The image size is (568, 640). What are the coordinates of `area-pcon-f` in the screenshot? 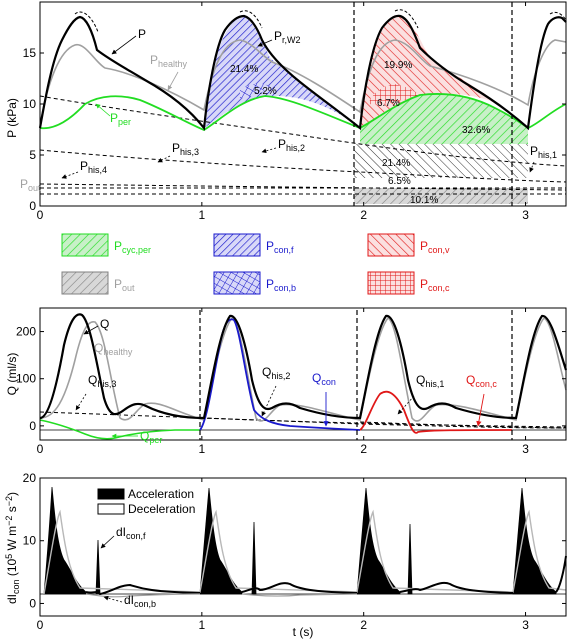 It's located at (282, 72).